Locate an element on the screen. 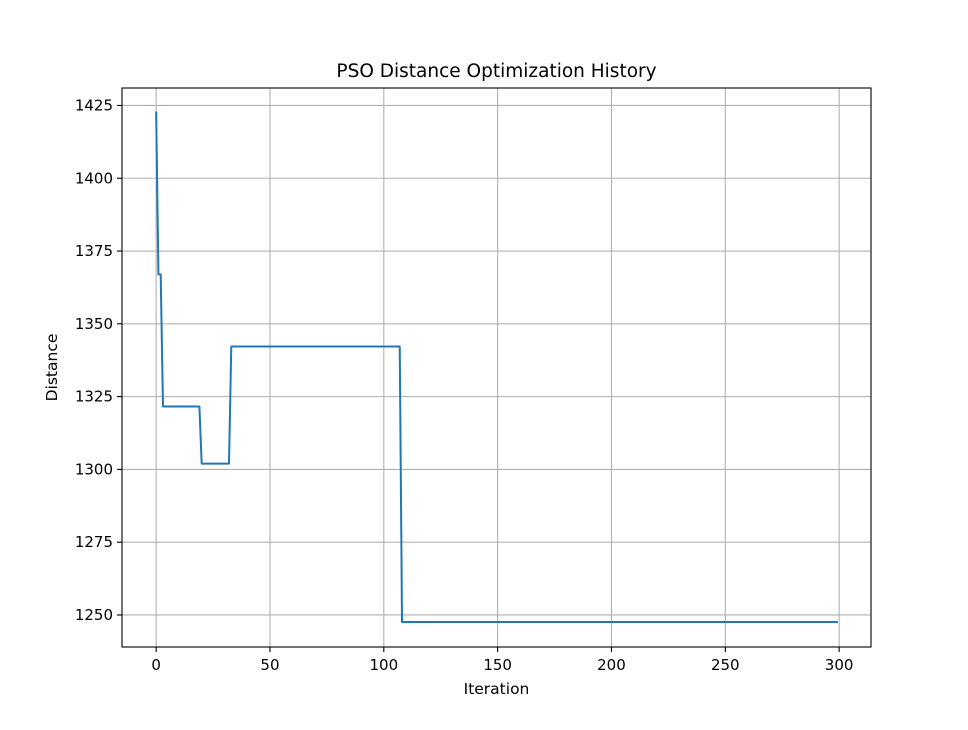  y-tick-label: 1300 is located at coordinates (94, 469).